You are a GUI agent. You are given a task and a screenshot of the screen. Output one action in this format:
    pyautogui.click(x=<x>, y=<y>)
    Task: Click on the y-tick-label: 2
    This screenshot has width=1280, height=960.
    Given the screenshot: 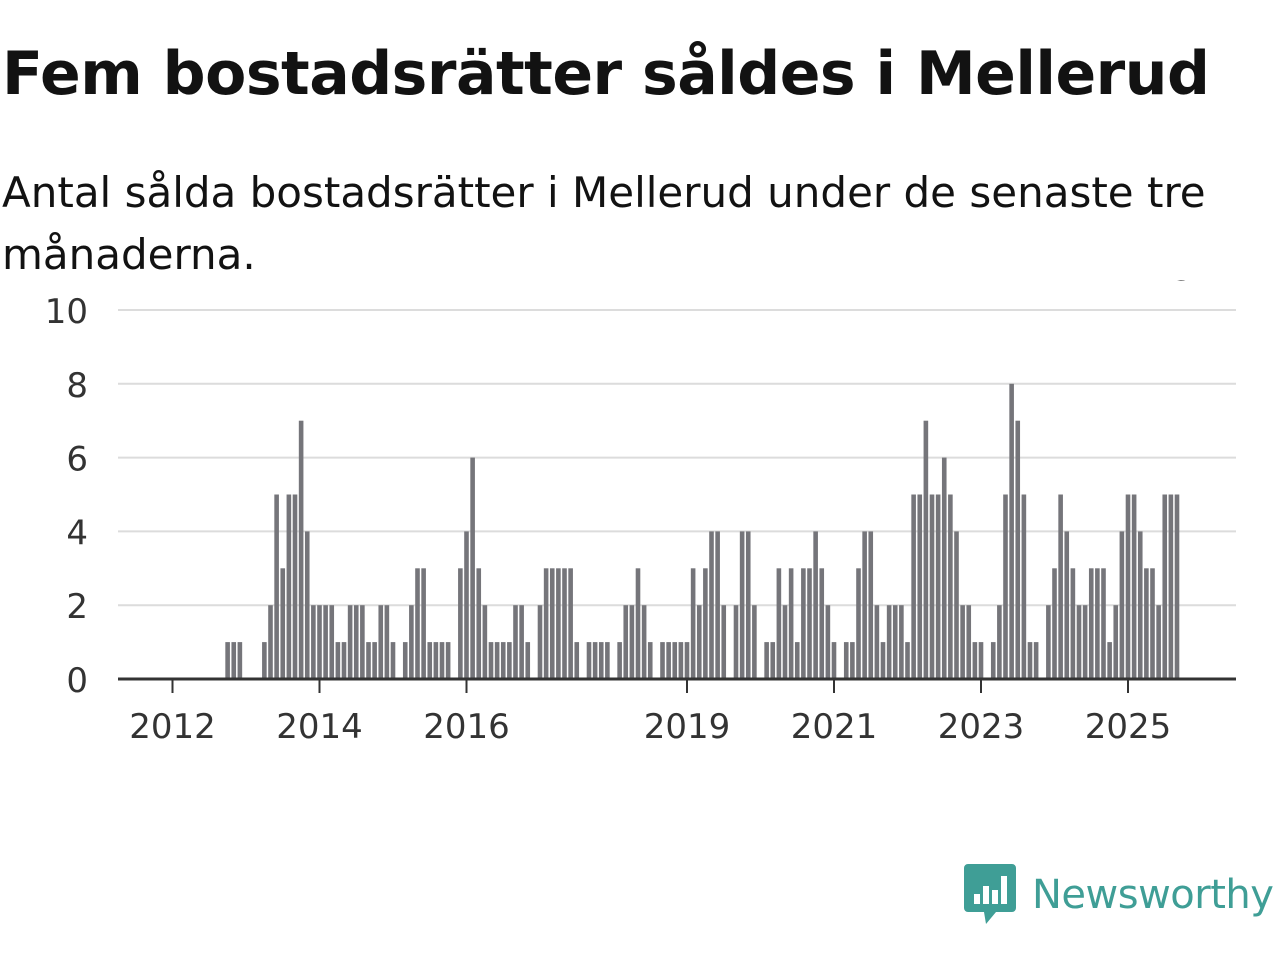 What is the action you would take?
    pyautogui.click(x=77, y=607)
    